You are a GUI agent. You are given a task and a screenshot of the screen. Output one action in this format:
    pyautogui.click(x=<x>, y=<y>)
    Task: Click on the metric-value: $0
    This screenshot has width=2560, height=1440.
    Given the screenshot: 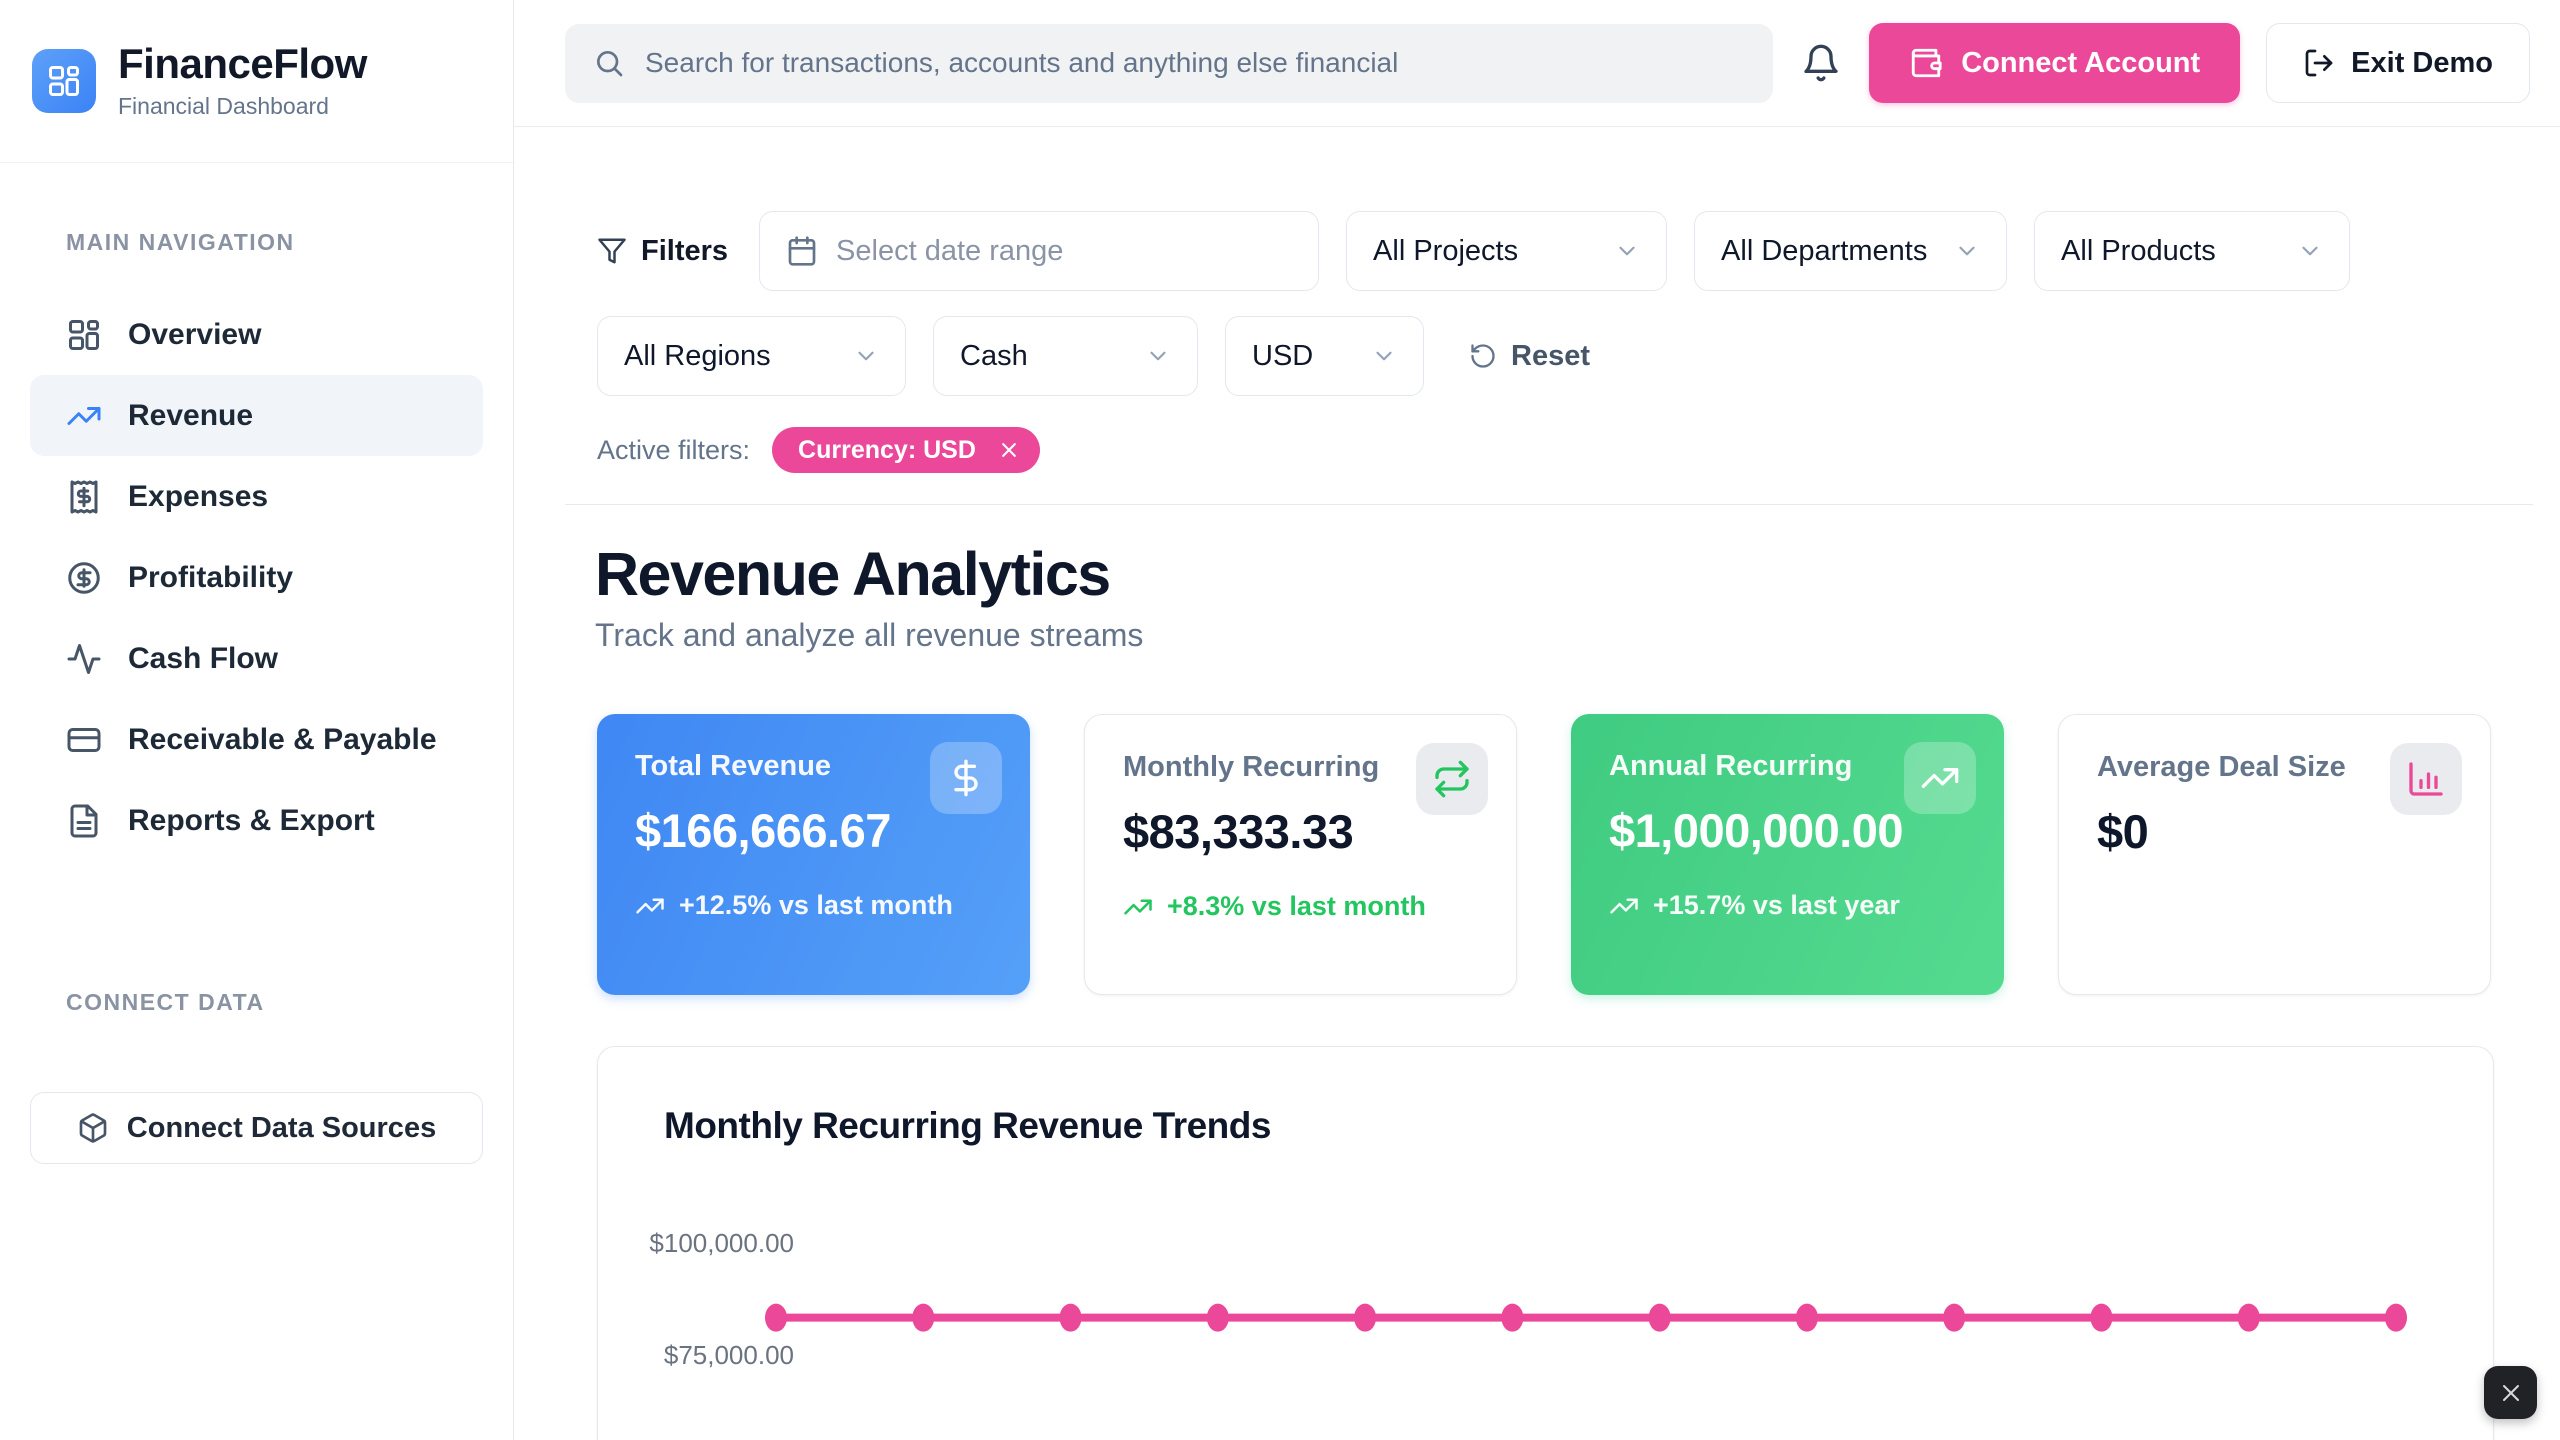 What is the action you would take?
    pyautogui.click(x=2123, y=832)
    